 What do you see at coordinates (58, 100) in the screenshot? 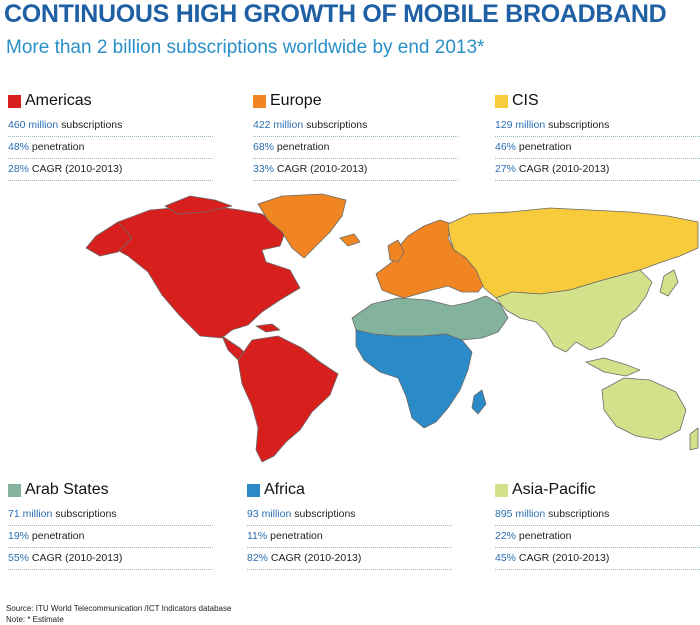
I see `region-name: Americas` at bounding box center [58, 100].